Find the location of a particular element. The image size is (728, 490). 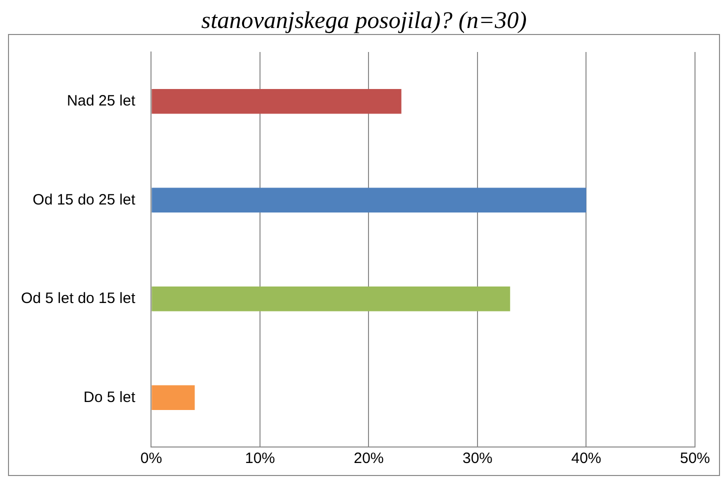

x-tick-label: 50% is located at coordinates (695, 459).